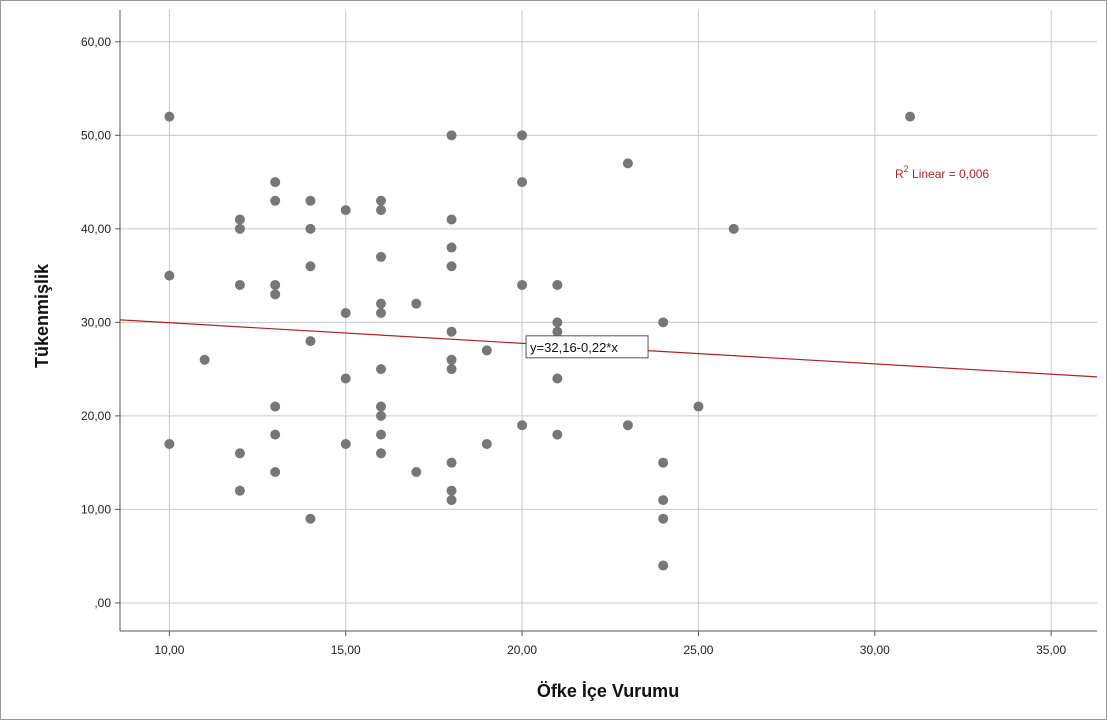 The height and width of the screenshot is (720, 1107). What do you see at coordinates (96, 135) in the screenshot?
I see `y-tick-label: 50,00` at bounding box center [96, 135].